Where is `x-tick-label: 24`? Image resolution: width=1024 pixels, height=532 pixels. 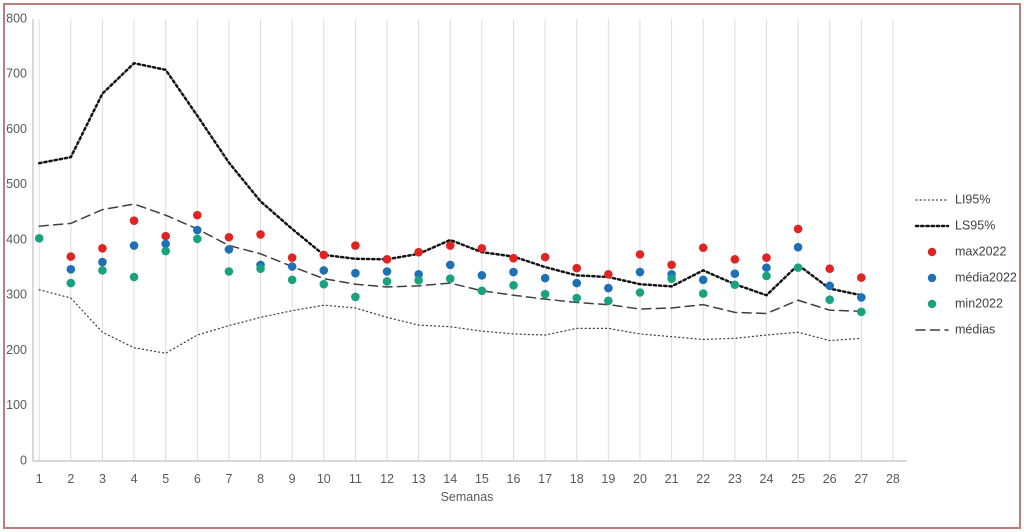
x-tick-label: 24 is located at coordinates (767, 479).